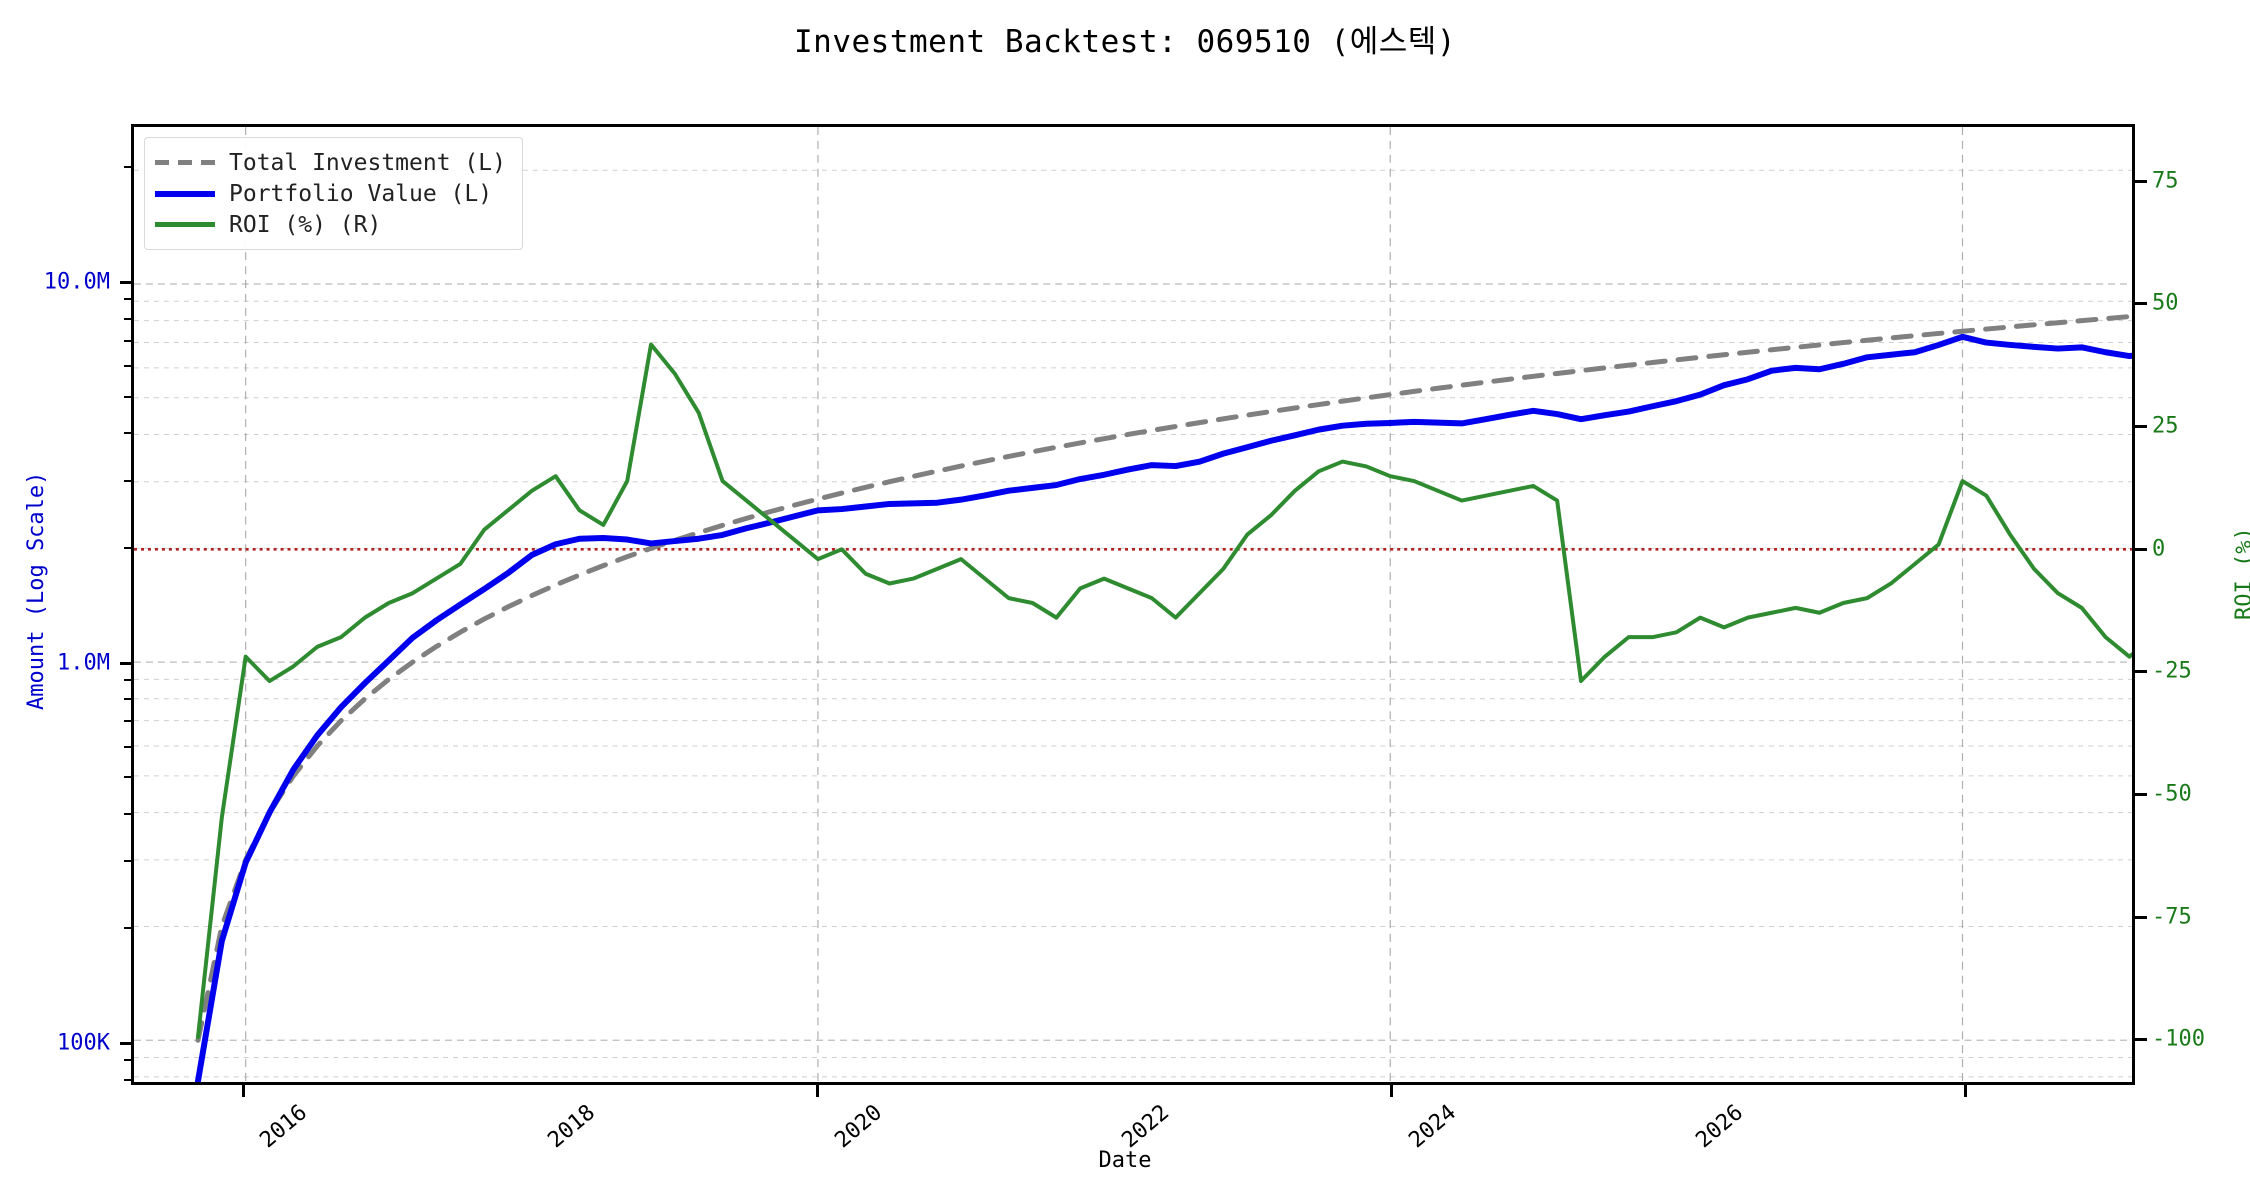 This screenshot has height=1200, width=2250. I want to click on legend-label-total-investment: Total Investment (L), so click(367, 162).